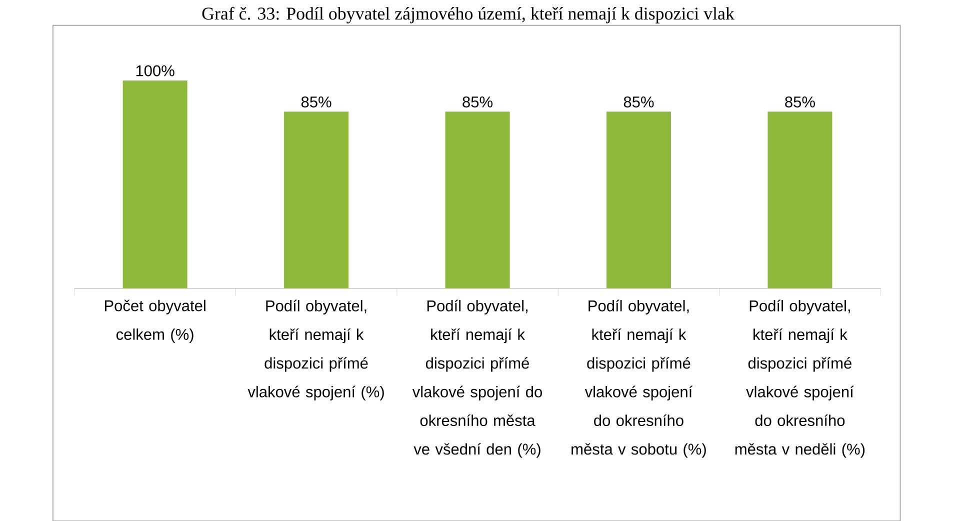  I want to click on x-tick-label: Počet obyvatel celkem (%), so click(155, 321).